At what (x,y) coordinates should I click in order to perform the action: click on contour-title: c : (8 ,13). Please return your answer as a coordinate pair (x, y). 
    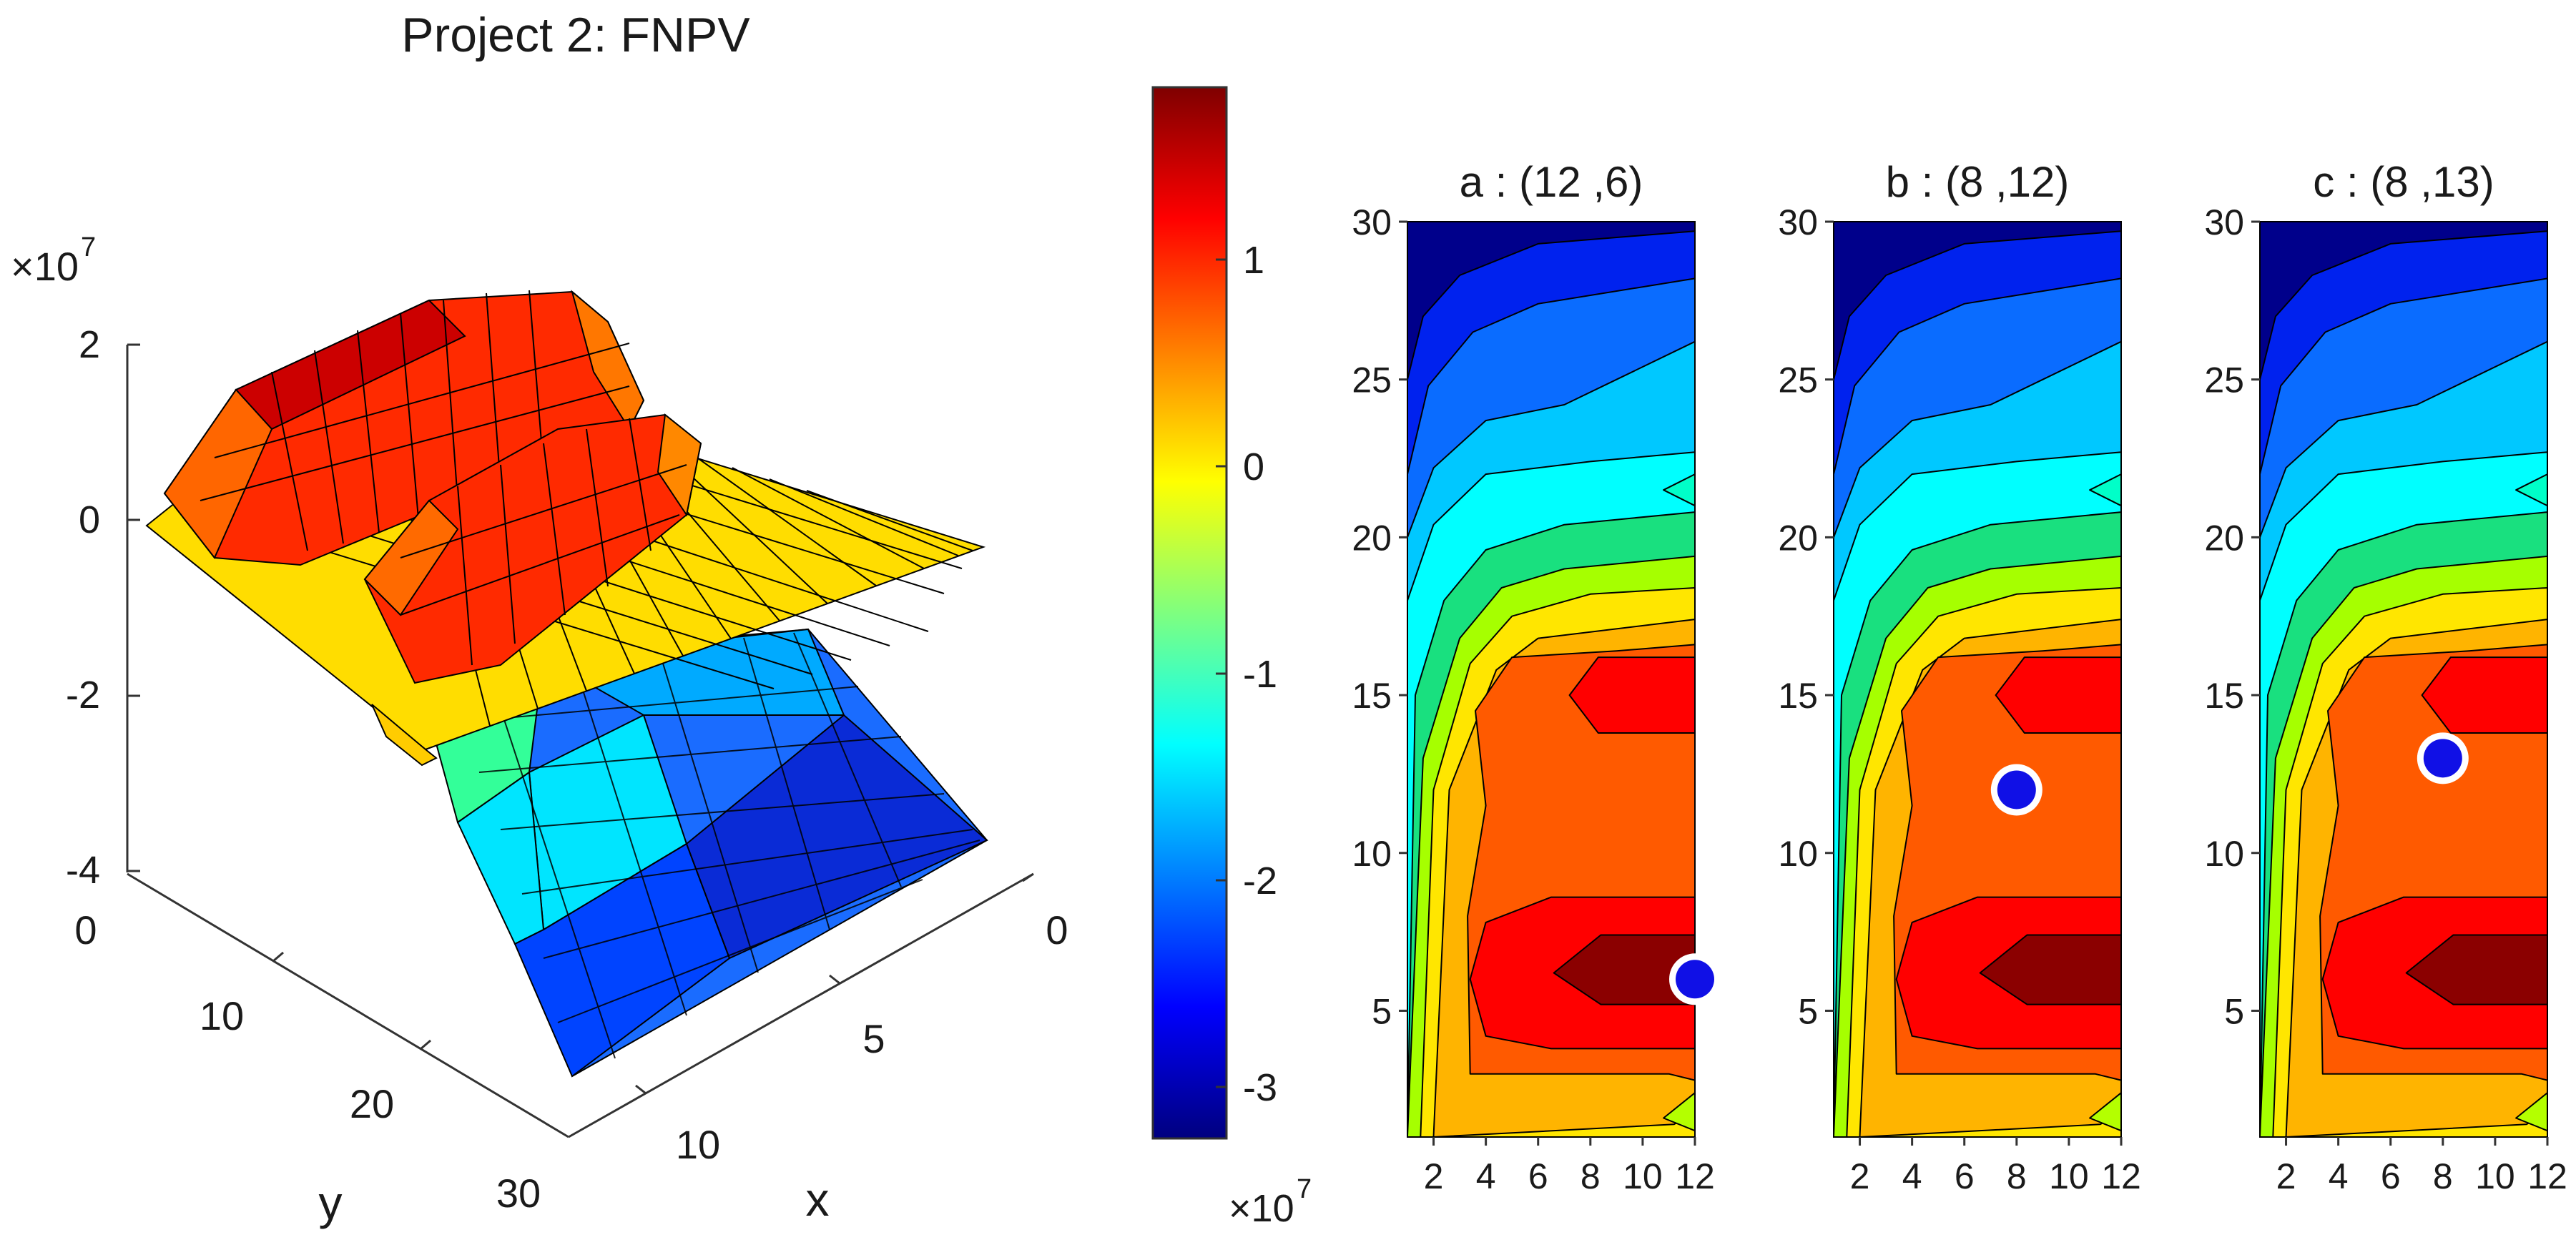
    Looking at the image, I should click on (2404, 182).